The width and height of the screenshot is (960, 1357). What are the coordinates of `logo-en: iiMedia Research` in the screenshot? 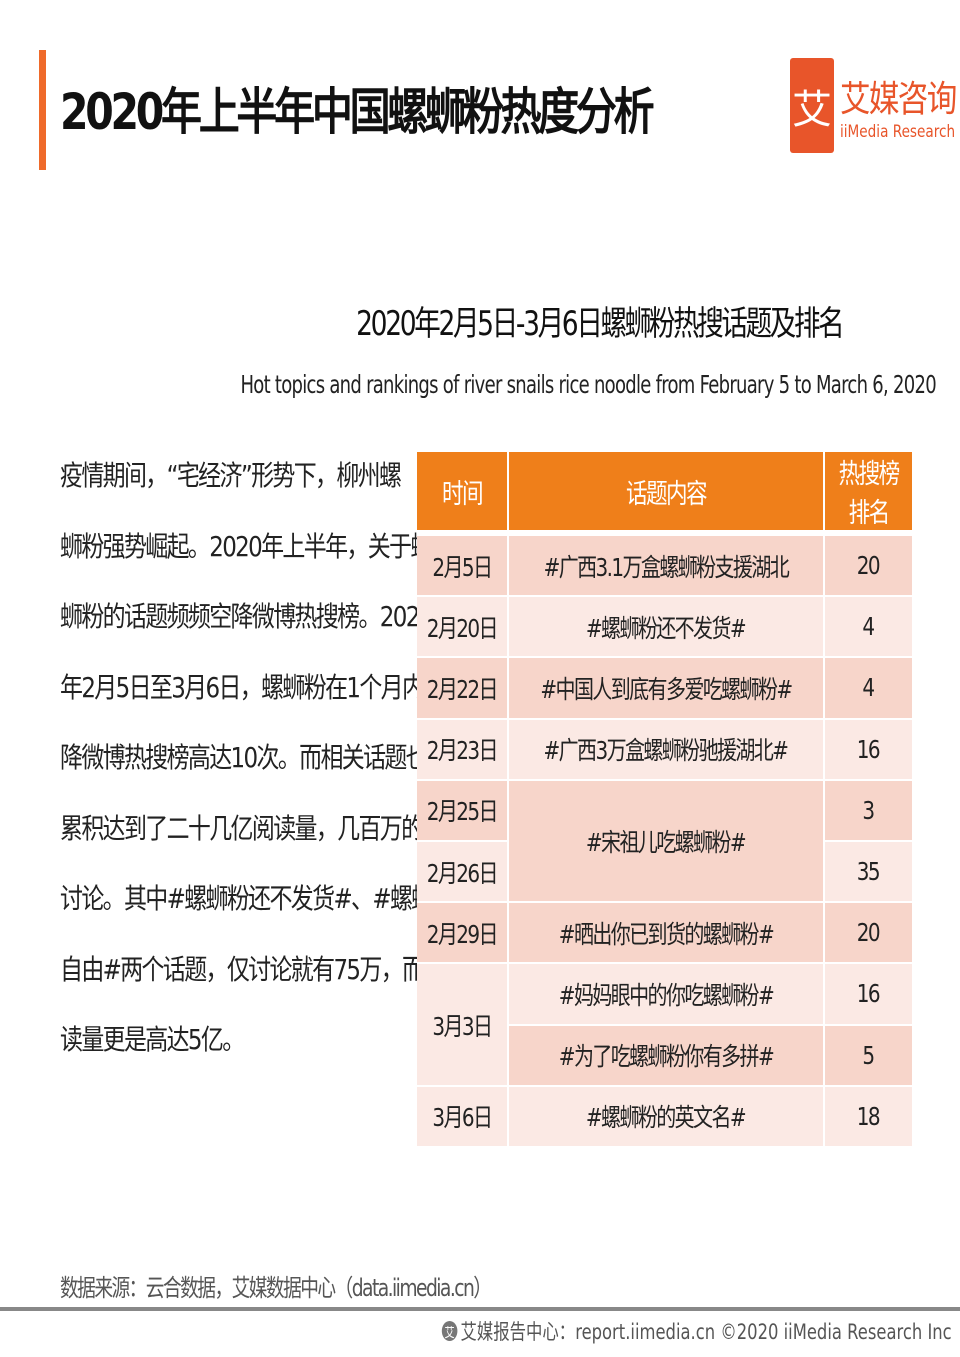 It's located at (898, 131).